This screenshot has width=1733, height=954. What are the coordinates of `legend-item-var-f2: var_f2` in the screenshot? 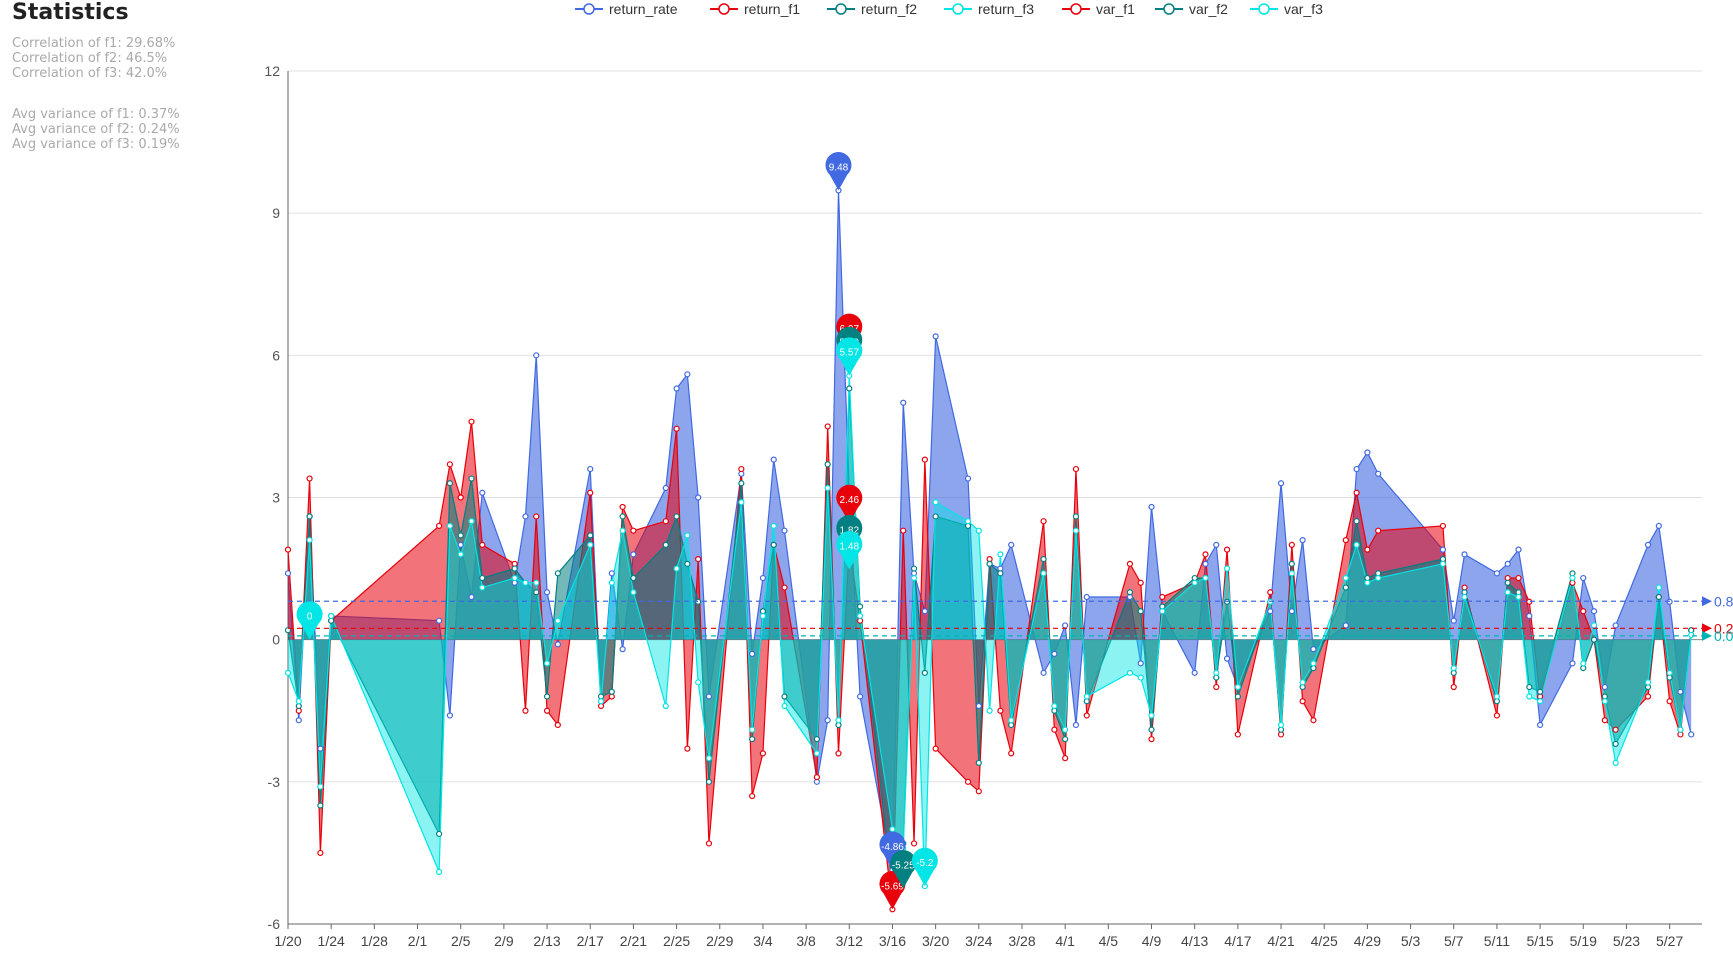 It's located at (1191, 9).